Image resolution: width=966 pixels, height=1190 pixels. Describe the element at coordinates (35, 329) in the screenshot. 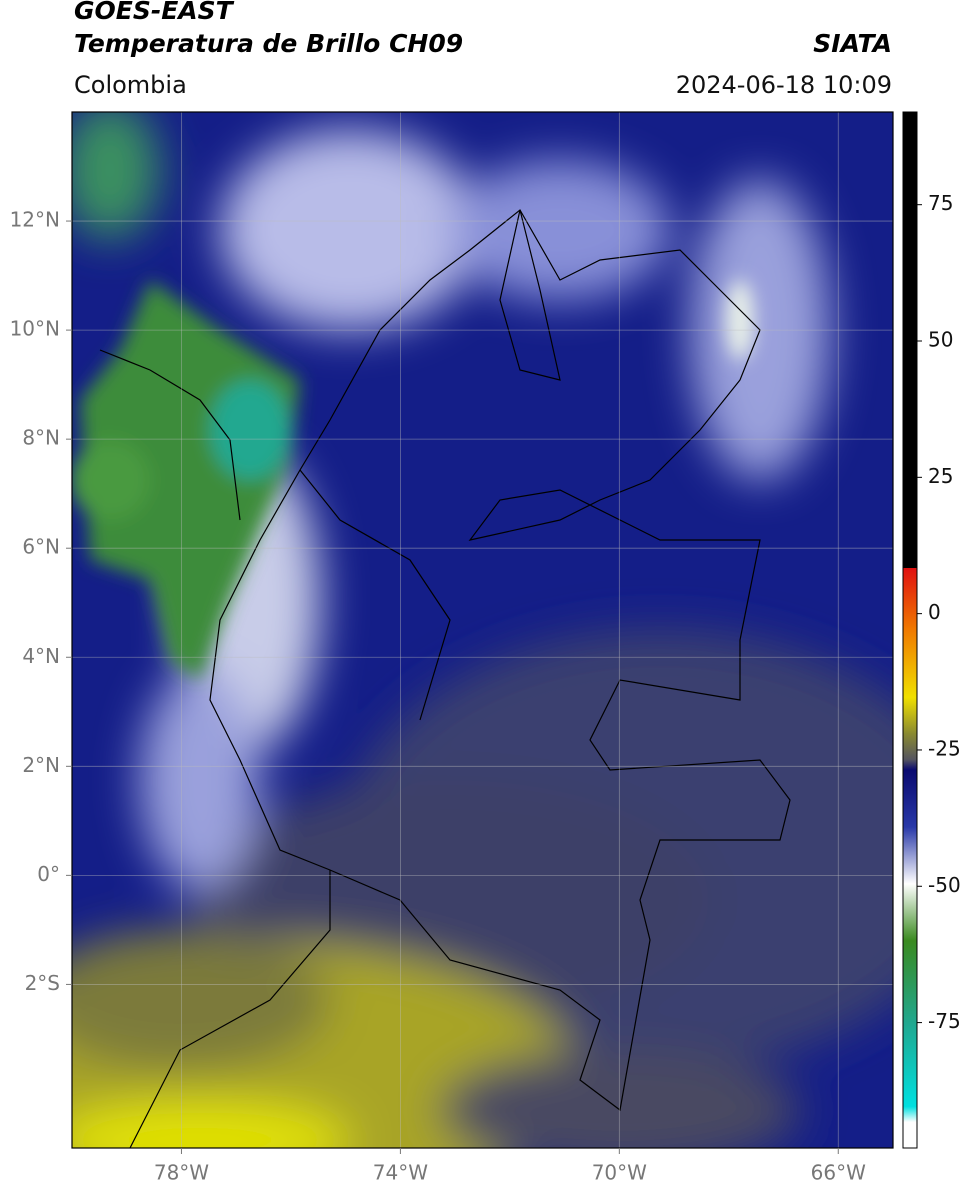

I see `y-tick-label: 10°N` at that location.